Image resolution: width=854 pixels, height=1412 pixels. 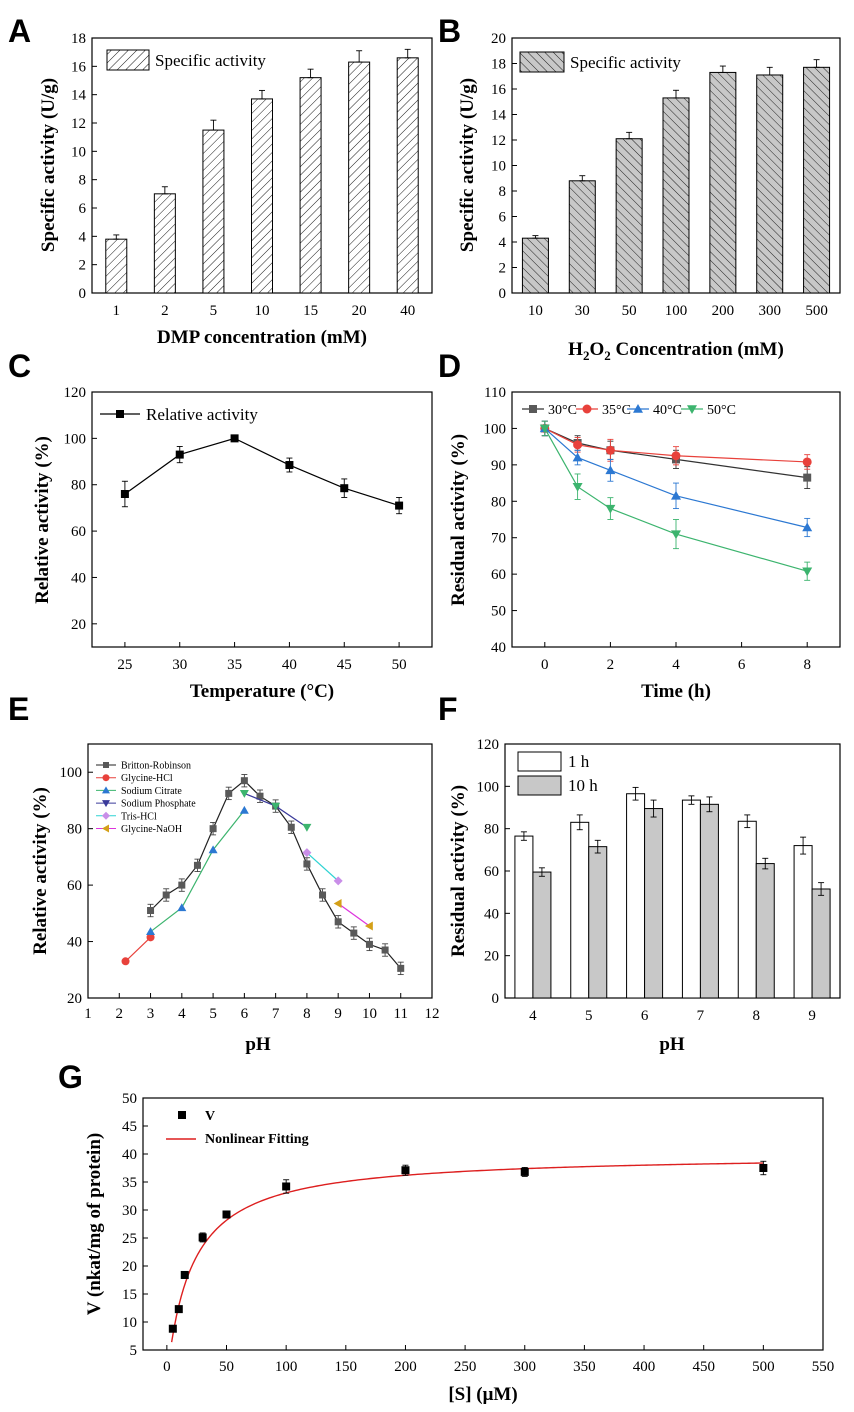 I want to click on x-tick-label: 3, so click(x=151, y=1014).